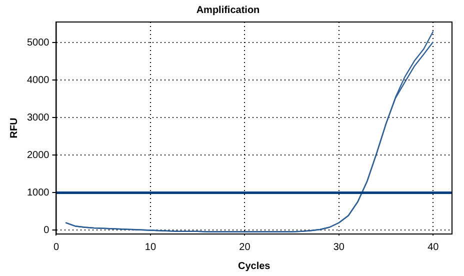 Image resolution: width=464 pixels, height=276 pixels. I want to click on x-axis-title: Cycles, so click(254, 266).